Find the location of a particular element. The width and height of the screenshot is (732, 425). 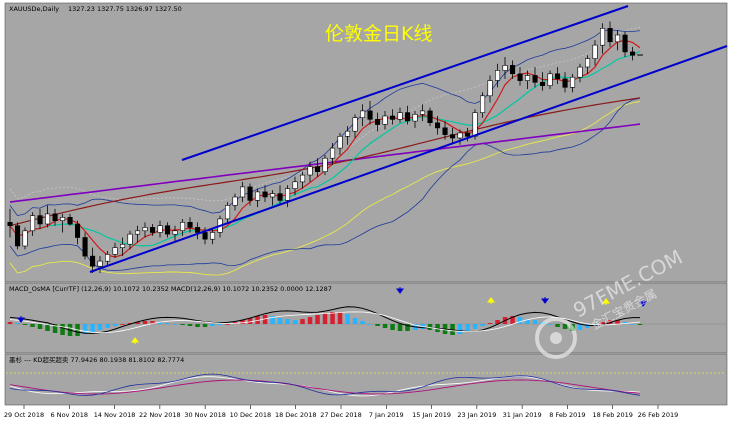

chart-title: 伦敦金日K线 is located at coordinates (378, 34).